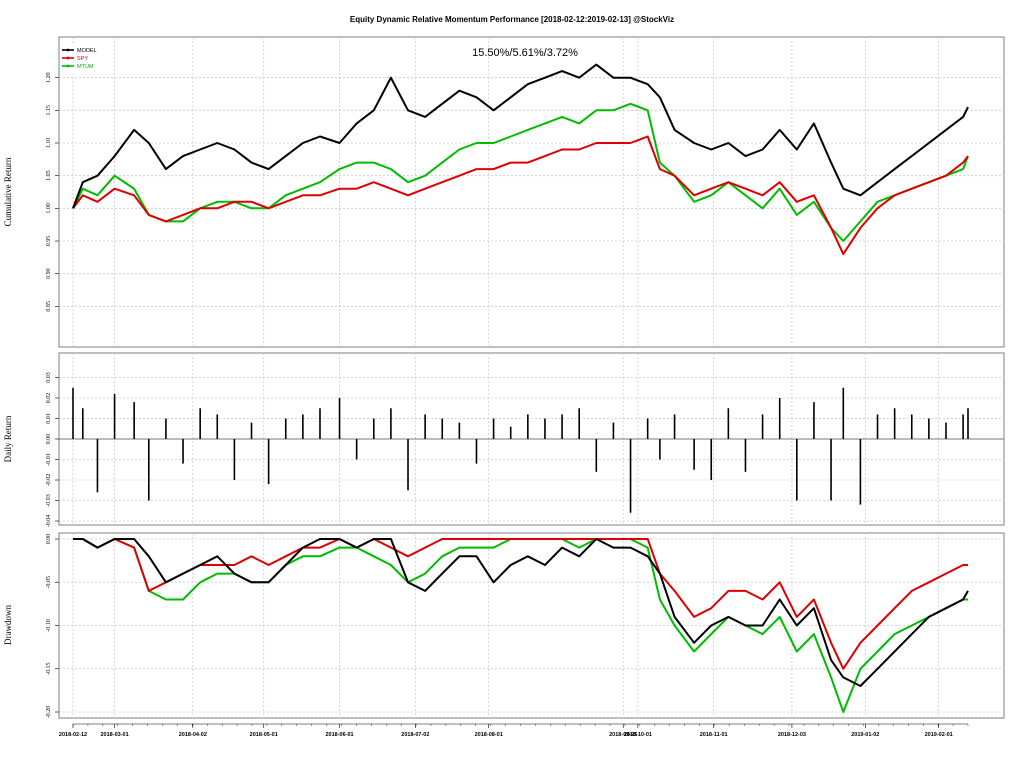 This screenshot has width=1024, height=768. I want to click on cumulative-return-ylabel: Cumulative Return, so click(8, 191).